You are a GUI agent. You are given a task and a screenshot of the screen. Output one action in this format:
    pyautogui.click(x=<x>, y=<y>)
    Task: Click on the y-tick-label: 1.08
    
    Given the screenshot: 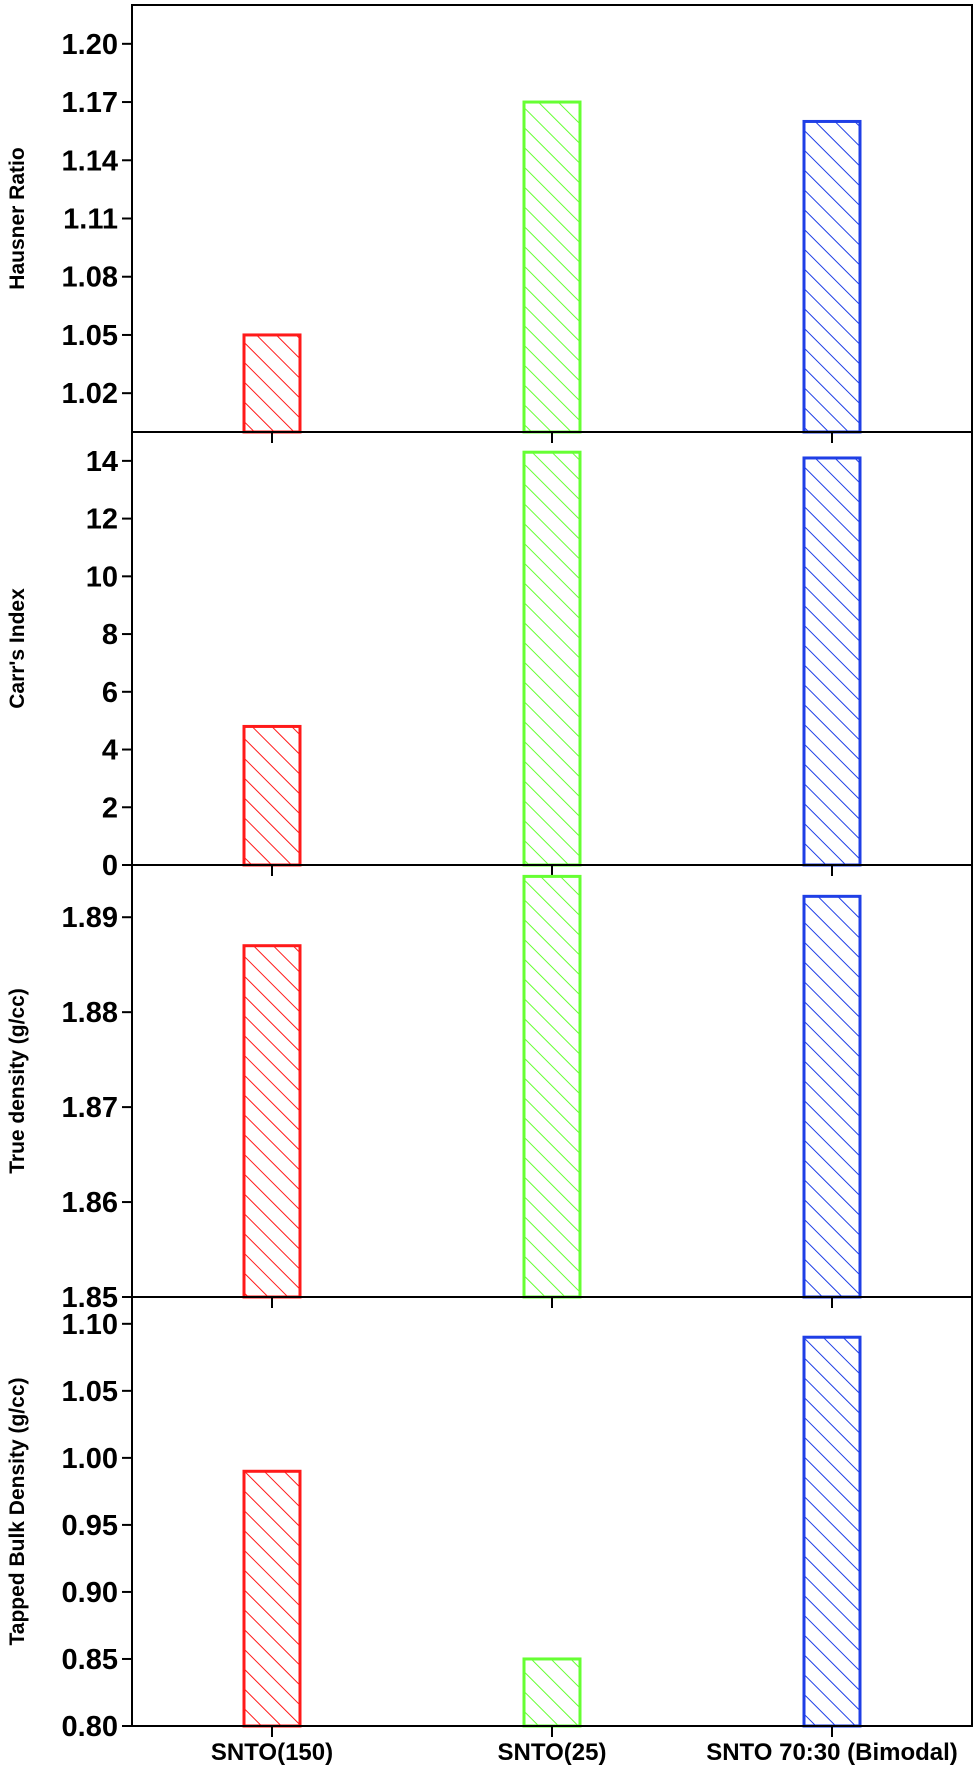 What is the action you would take?
    pyautogui.click(x=90, y=278)
    